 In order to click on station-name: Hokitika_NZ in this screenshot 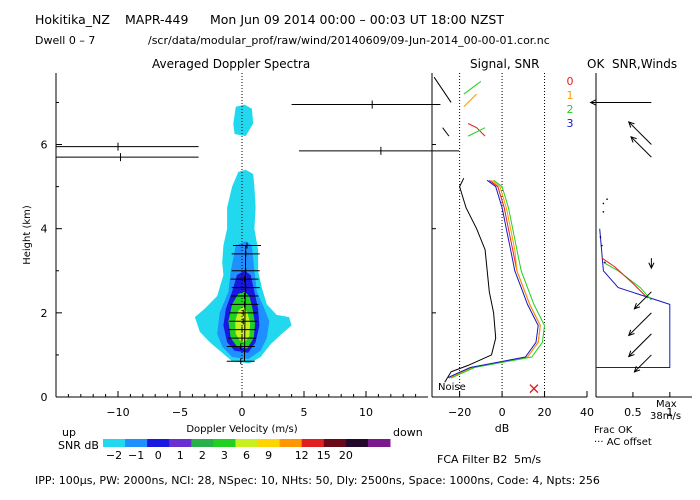, I will do `click(72, 19)`.